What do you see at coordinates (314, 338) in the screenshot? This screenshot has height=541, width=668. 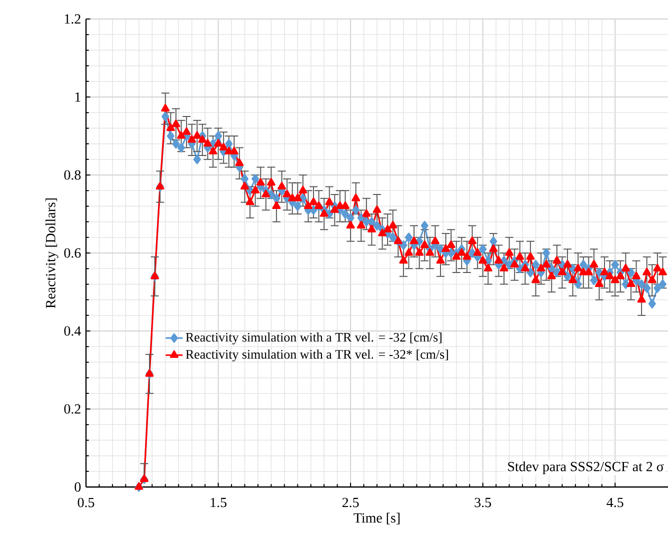 I see `legend-label: Reactivity simulation with a TR vel. = -32 [cm/s]` at bounding box center [314, 338].